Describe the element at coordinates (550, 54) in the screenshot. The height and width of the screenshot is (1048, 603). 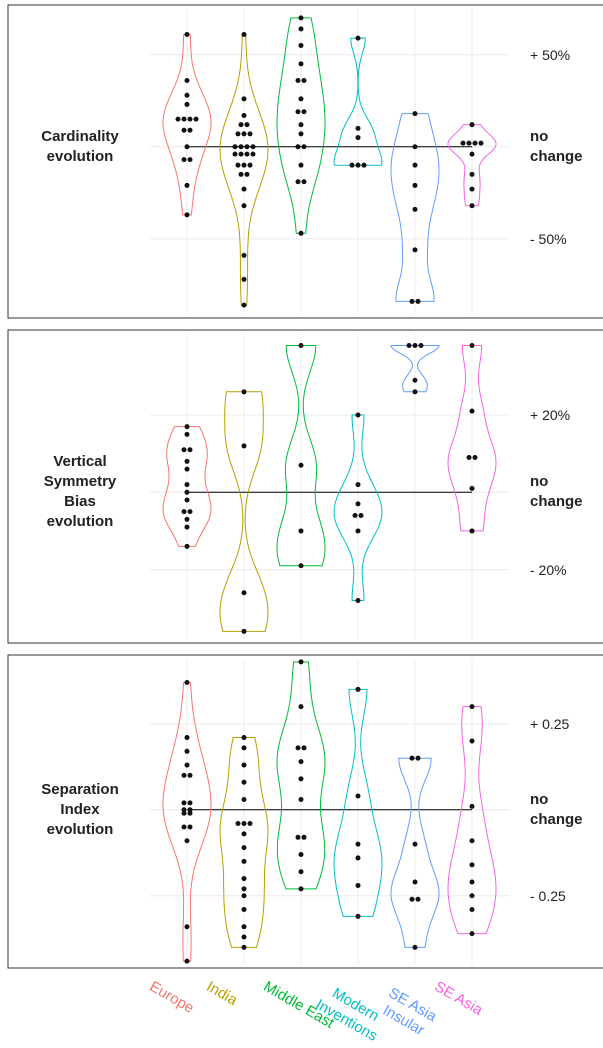
I see `y-tick-label: + 50%` at that location.